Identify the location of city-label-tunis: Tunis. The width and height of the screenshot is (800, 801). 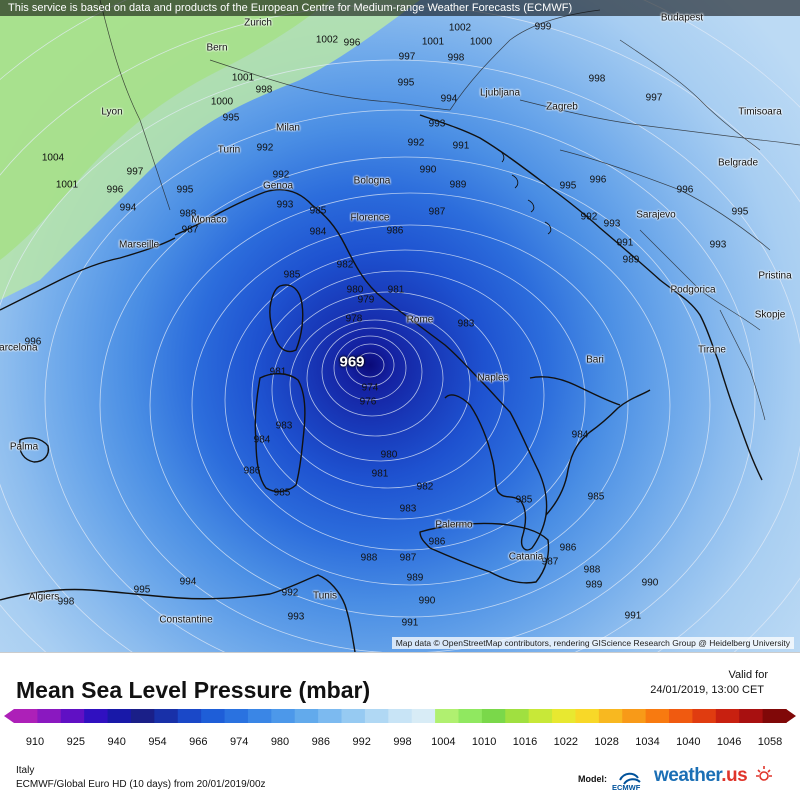
(325, 596).